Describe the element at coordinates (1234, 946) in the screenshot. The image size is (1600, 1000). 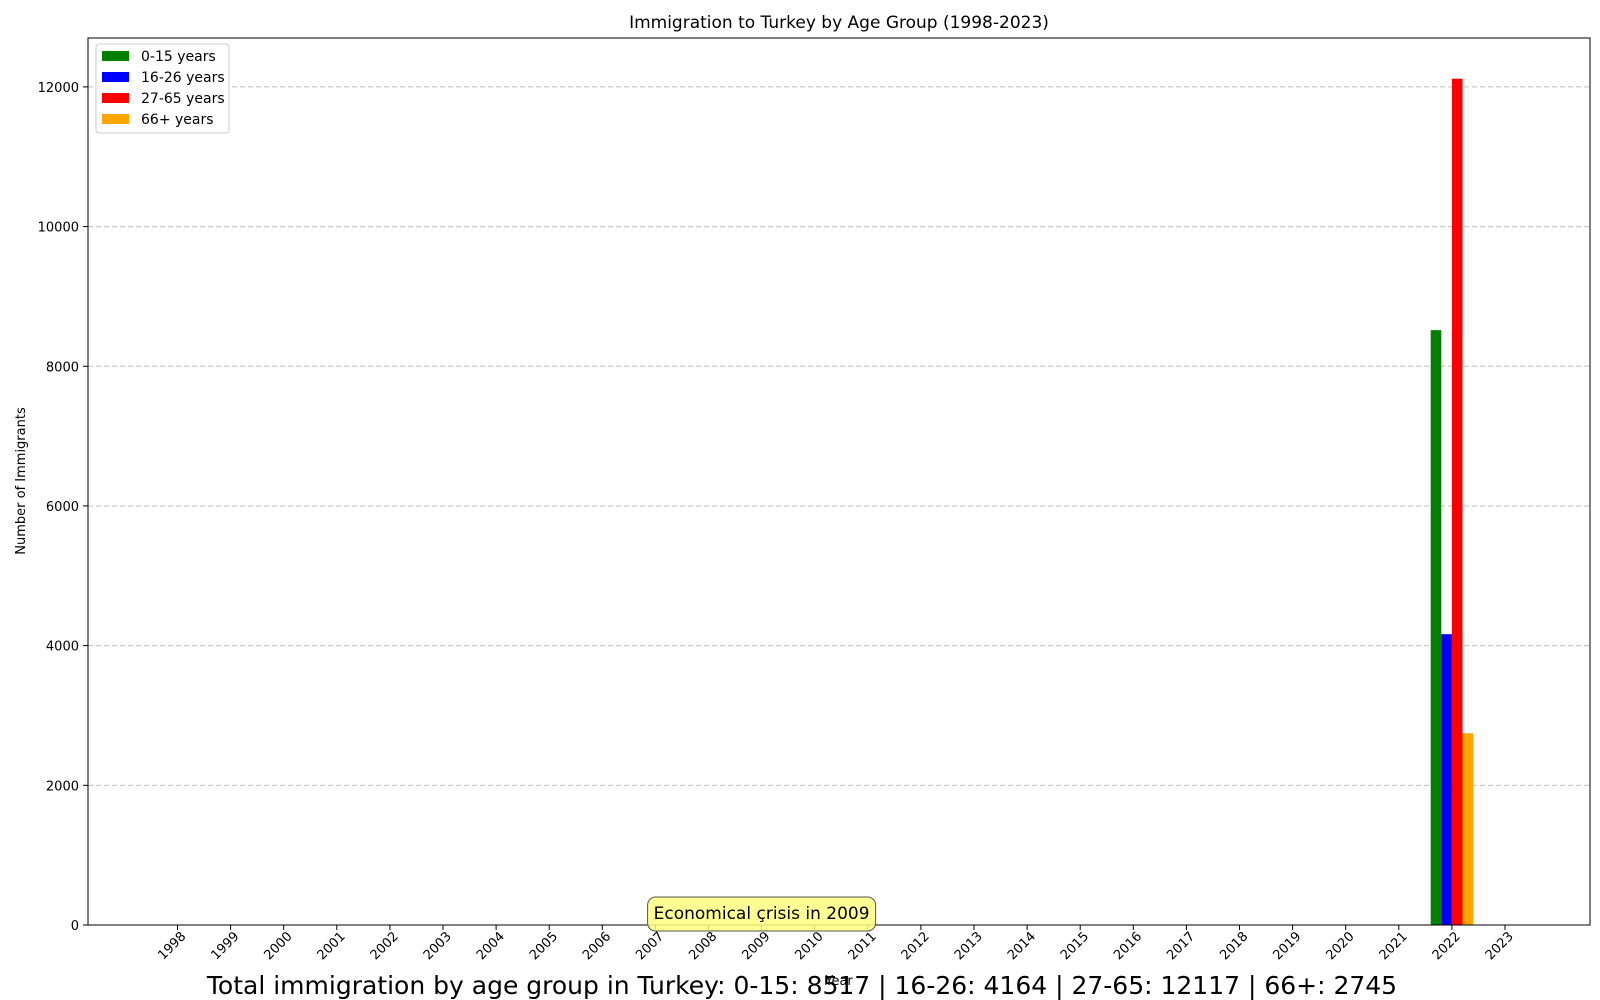
I see `x-tick-label: 2018` at that location.